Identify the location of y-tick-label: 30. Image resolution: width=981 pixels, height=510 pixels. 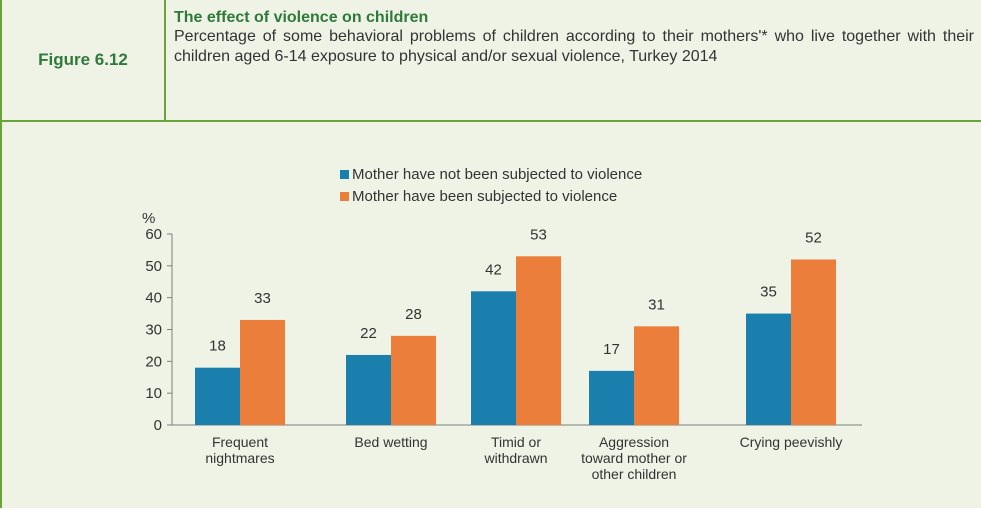
(153, 330).